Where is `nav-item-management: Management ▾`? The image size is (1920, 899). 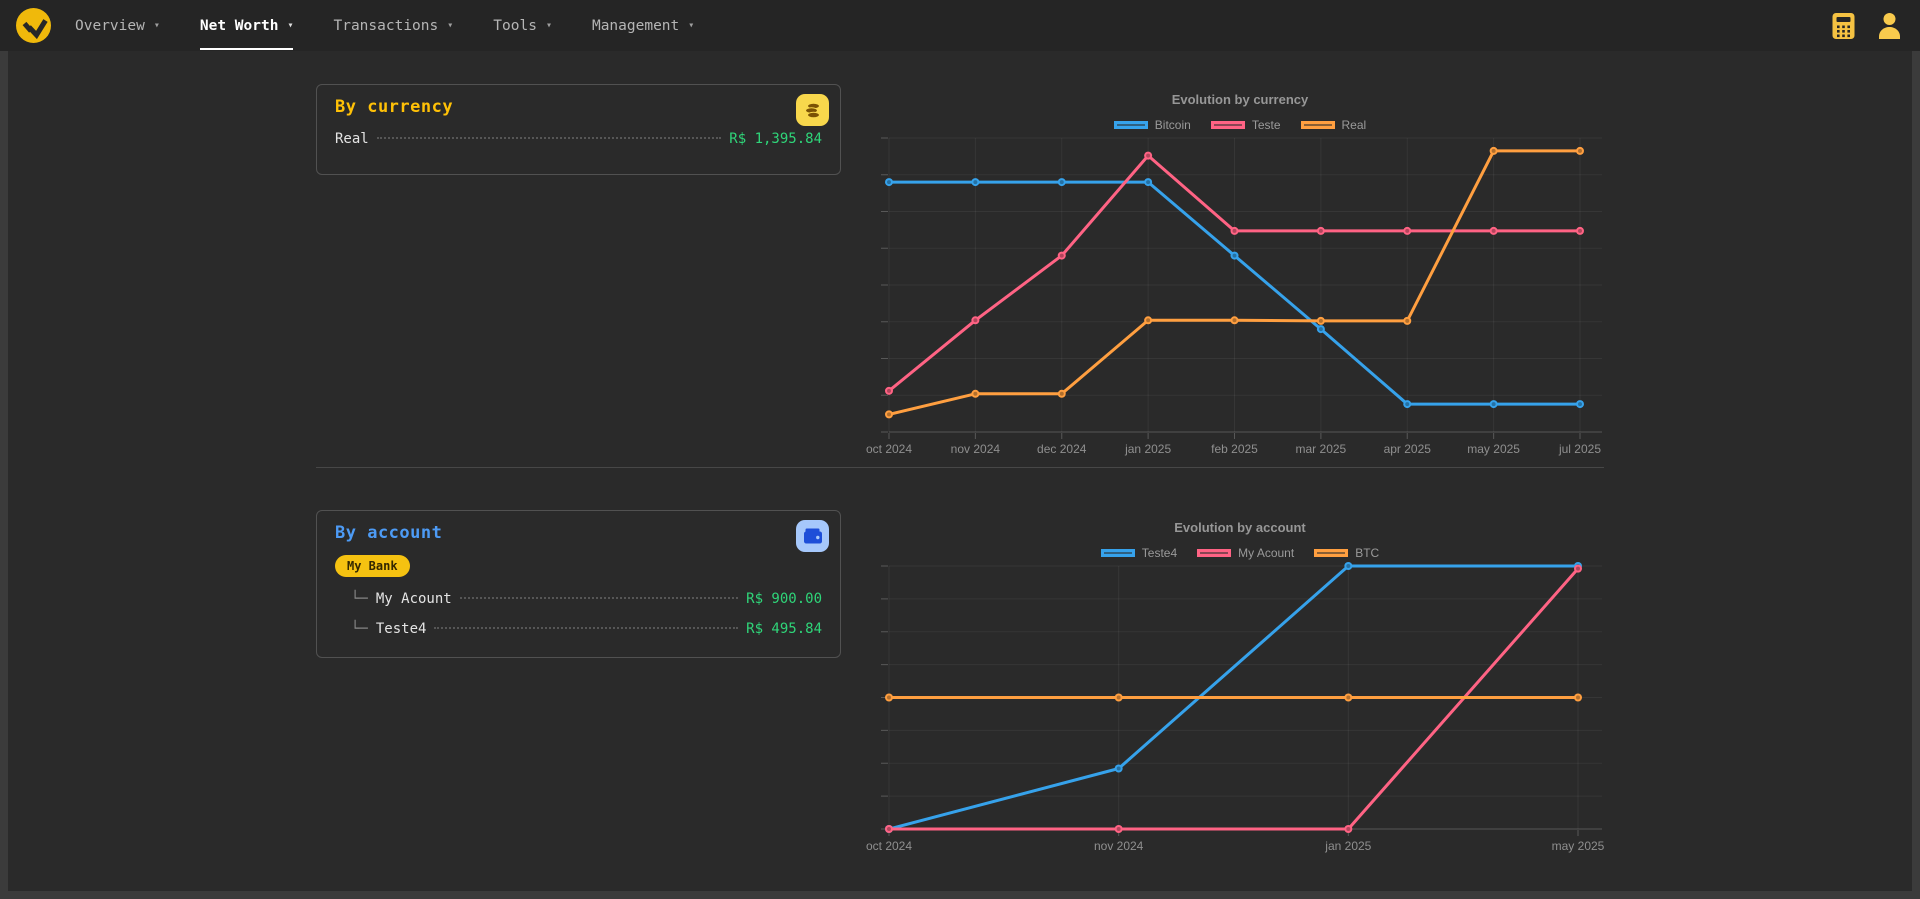
nav-item-management: Management ▾ is located at coordinates (643, 25).